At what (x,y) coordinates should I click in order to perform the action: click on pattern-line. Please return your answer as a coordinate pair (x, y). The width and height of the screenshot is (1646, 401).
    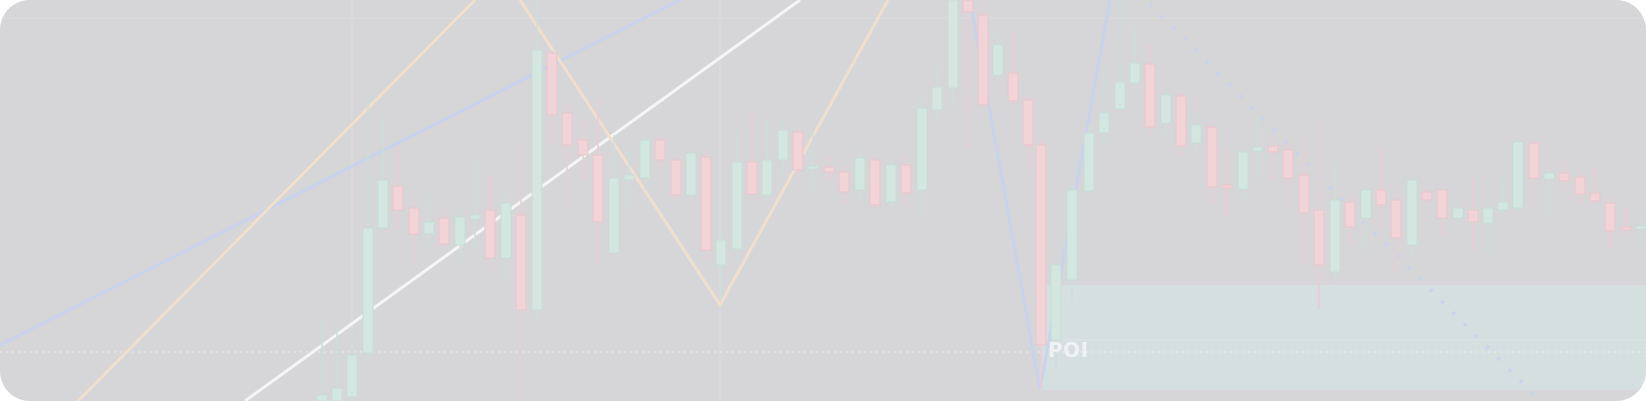
    Looking at the image, I should click on (1040, 195).